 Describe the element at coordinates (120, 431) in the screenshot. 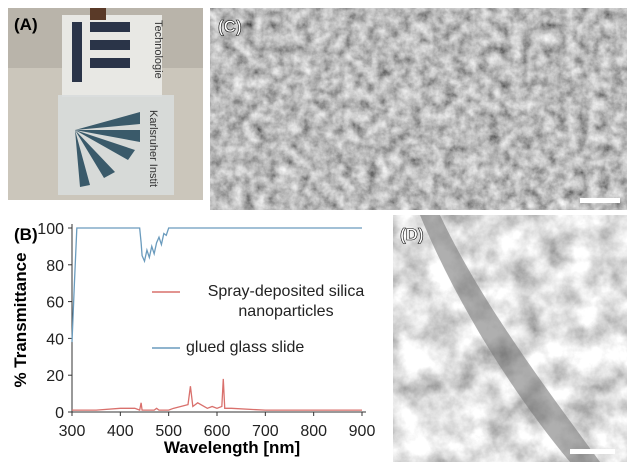

I see `x-tick-label: 400` at that location.